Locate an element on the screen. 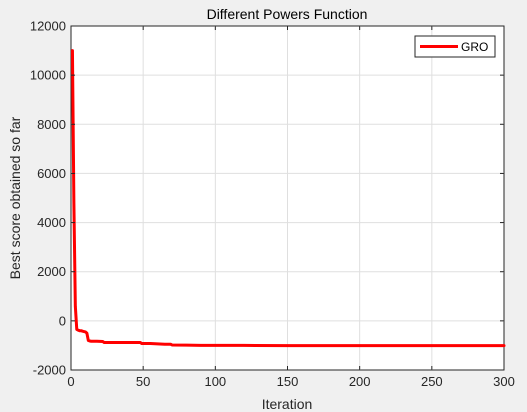 This screenshot has width=527, height=412. x-tick-label: 0 is located at coordinates (70, 381).